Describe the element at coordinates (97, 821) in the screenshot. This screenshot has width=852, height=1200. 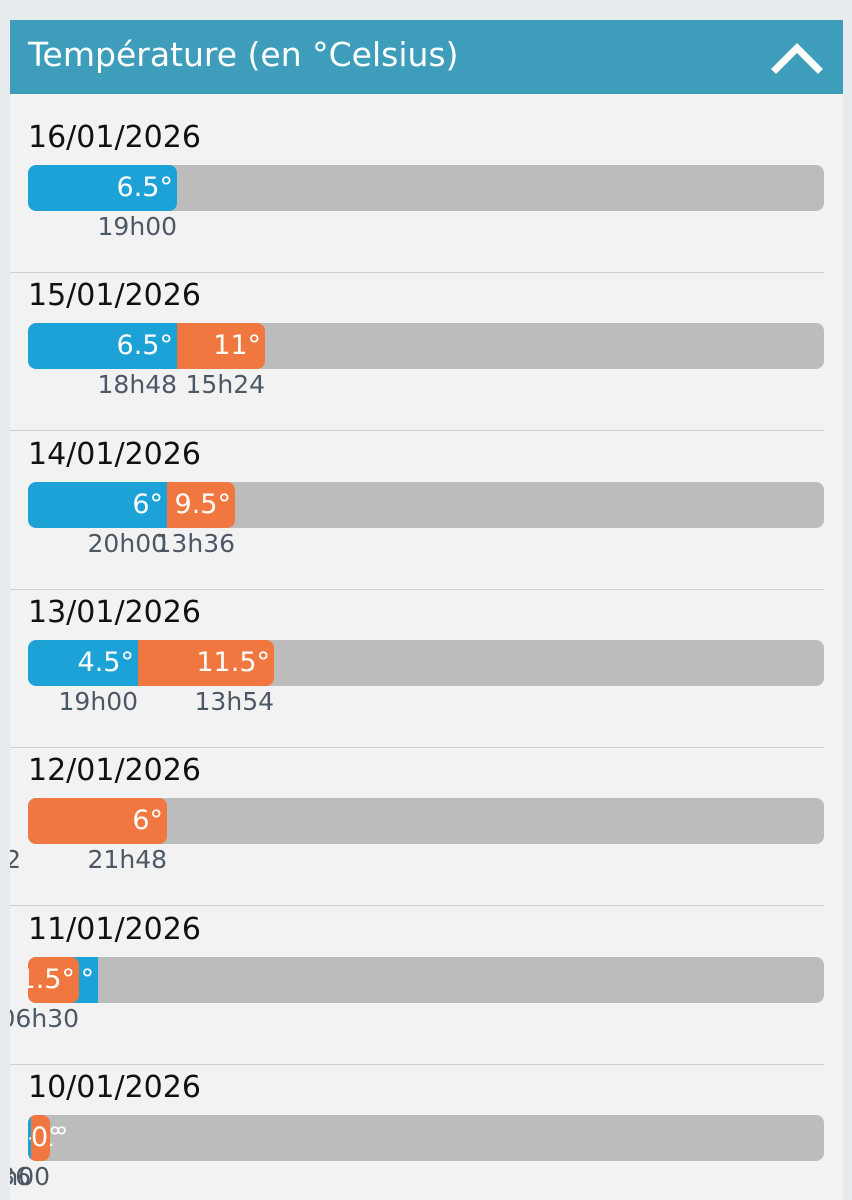
I see `max-temperature-bar: 6°` at that location.